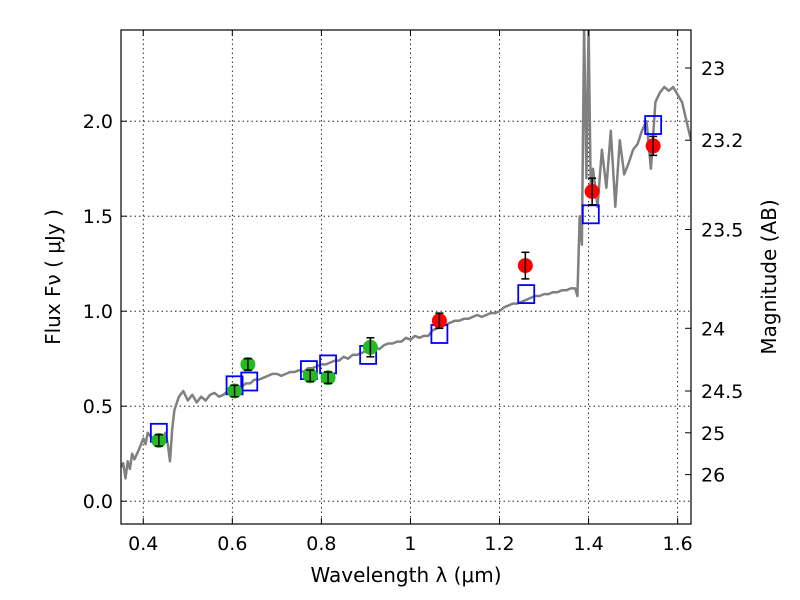 Image resolution: width=800 pixels, height=600 pixels. Describe the element at coordinates (722, 141) in the screenshot. I see `y2-tick-label: 23.2` at that location.